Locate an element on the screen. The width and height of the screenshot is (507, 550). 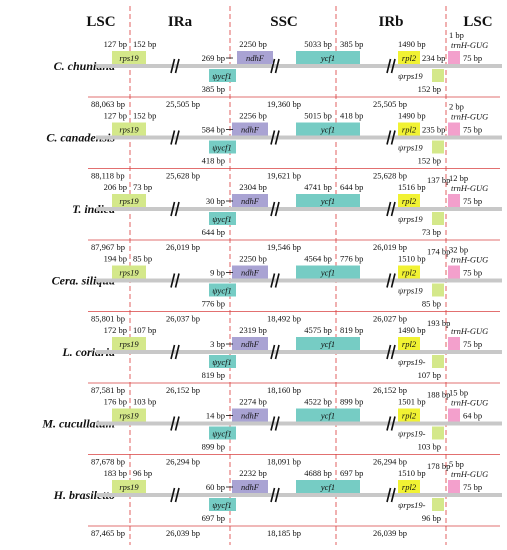
ira-length: 25,628 bp is located at coordinates (183, 176).